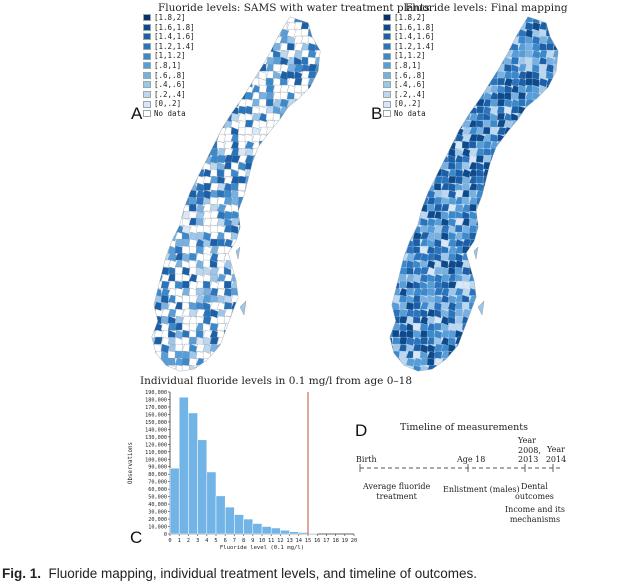 Image resolution: width=634 pixels, height=585 pixels. I want to click on panel-a-legend-item: No data, so click(169, 114).